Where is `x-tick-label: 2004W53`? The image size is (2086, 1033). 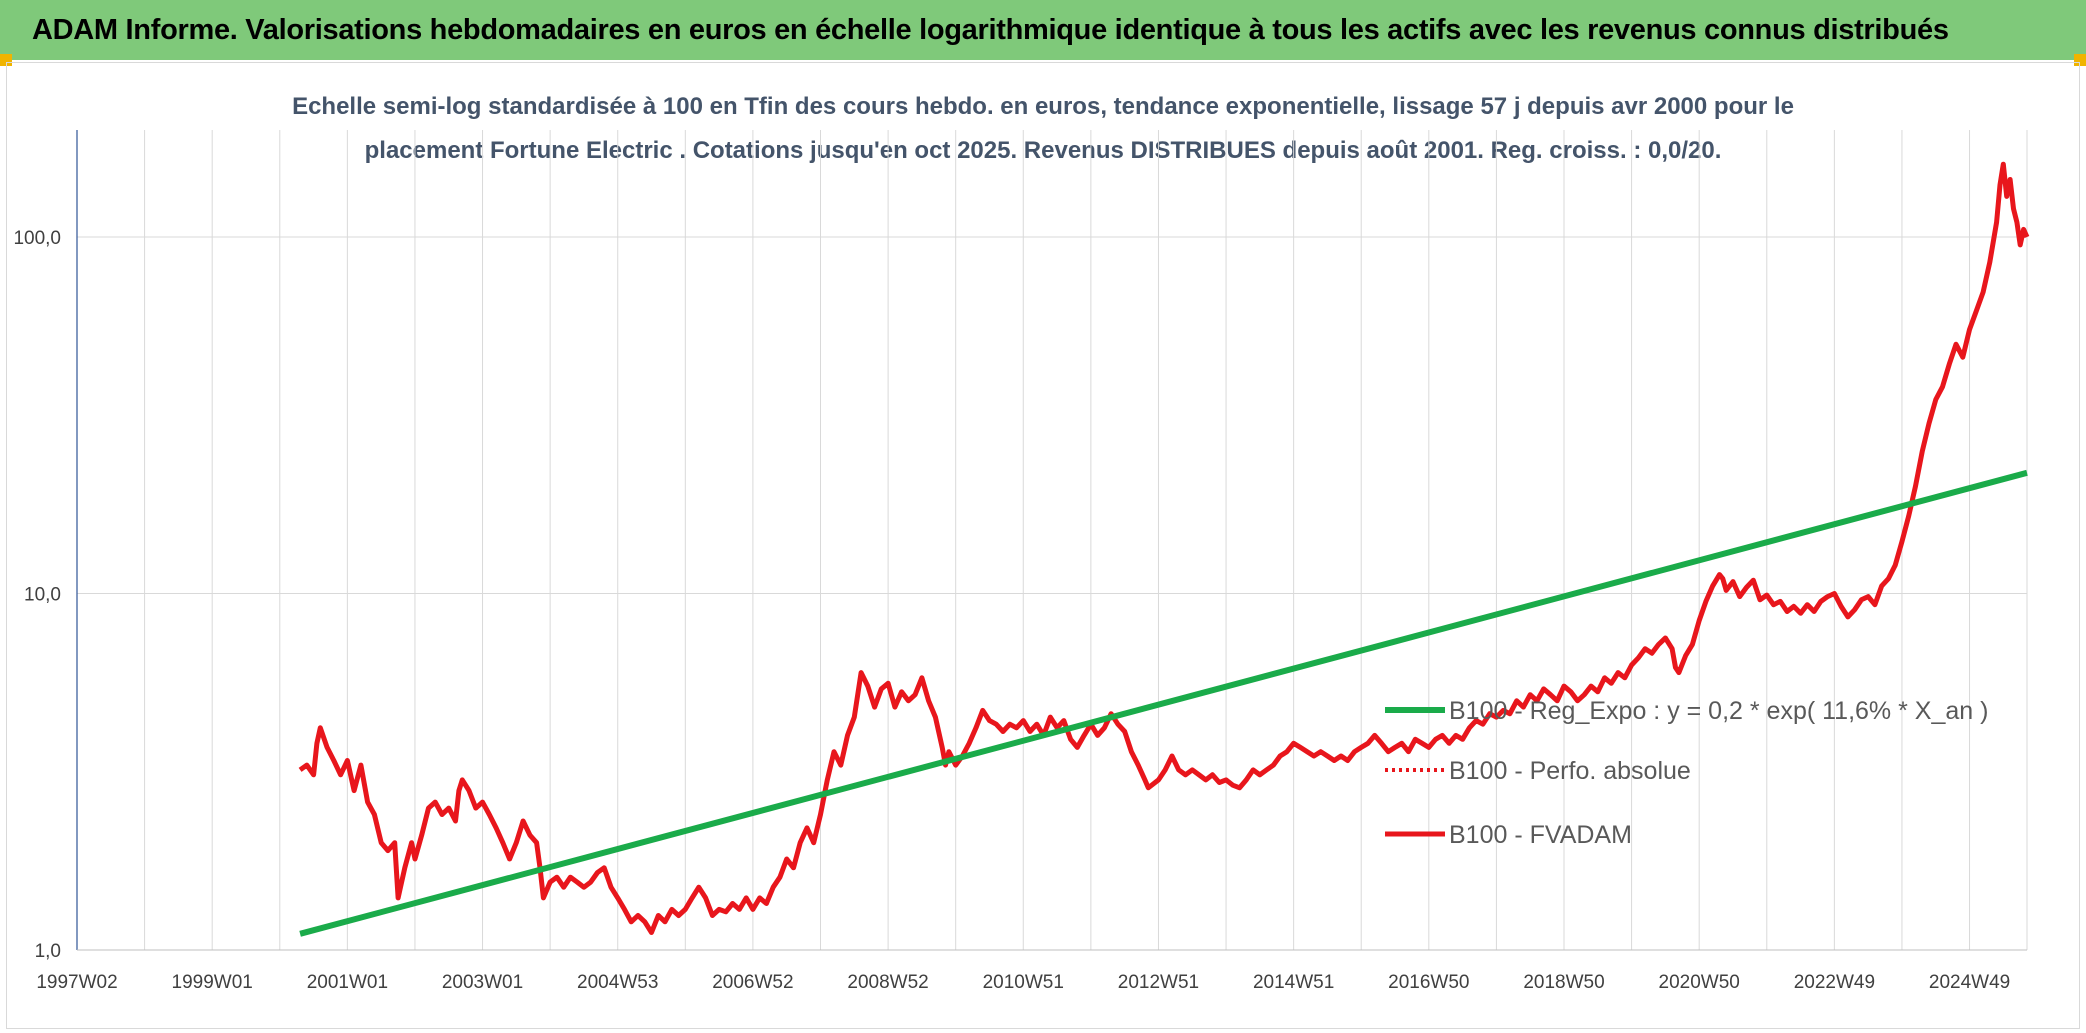
x-tick-label: 2004W53 is located at coordinates (617, 982).